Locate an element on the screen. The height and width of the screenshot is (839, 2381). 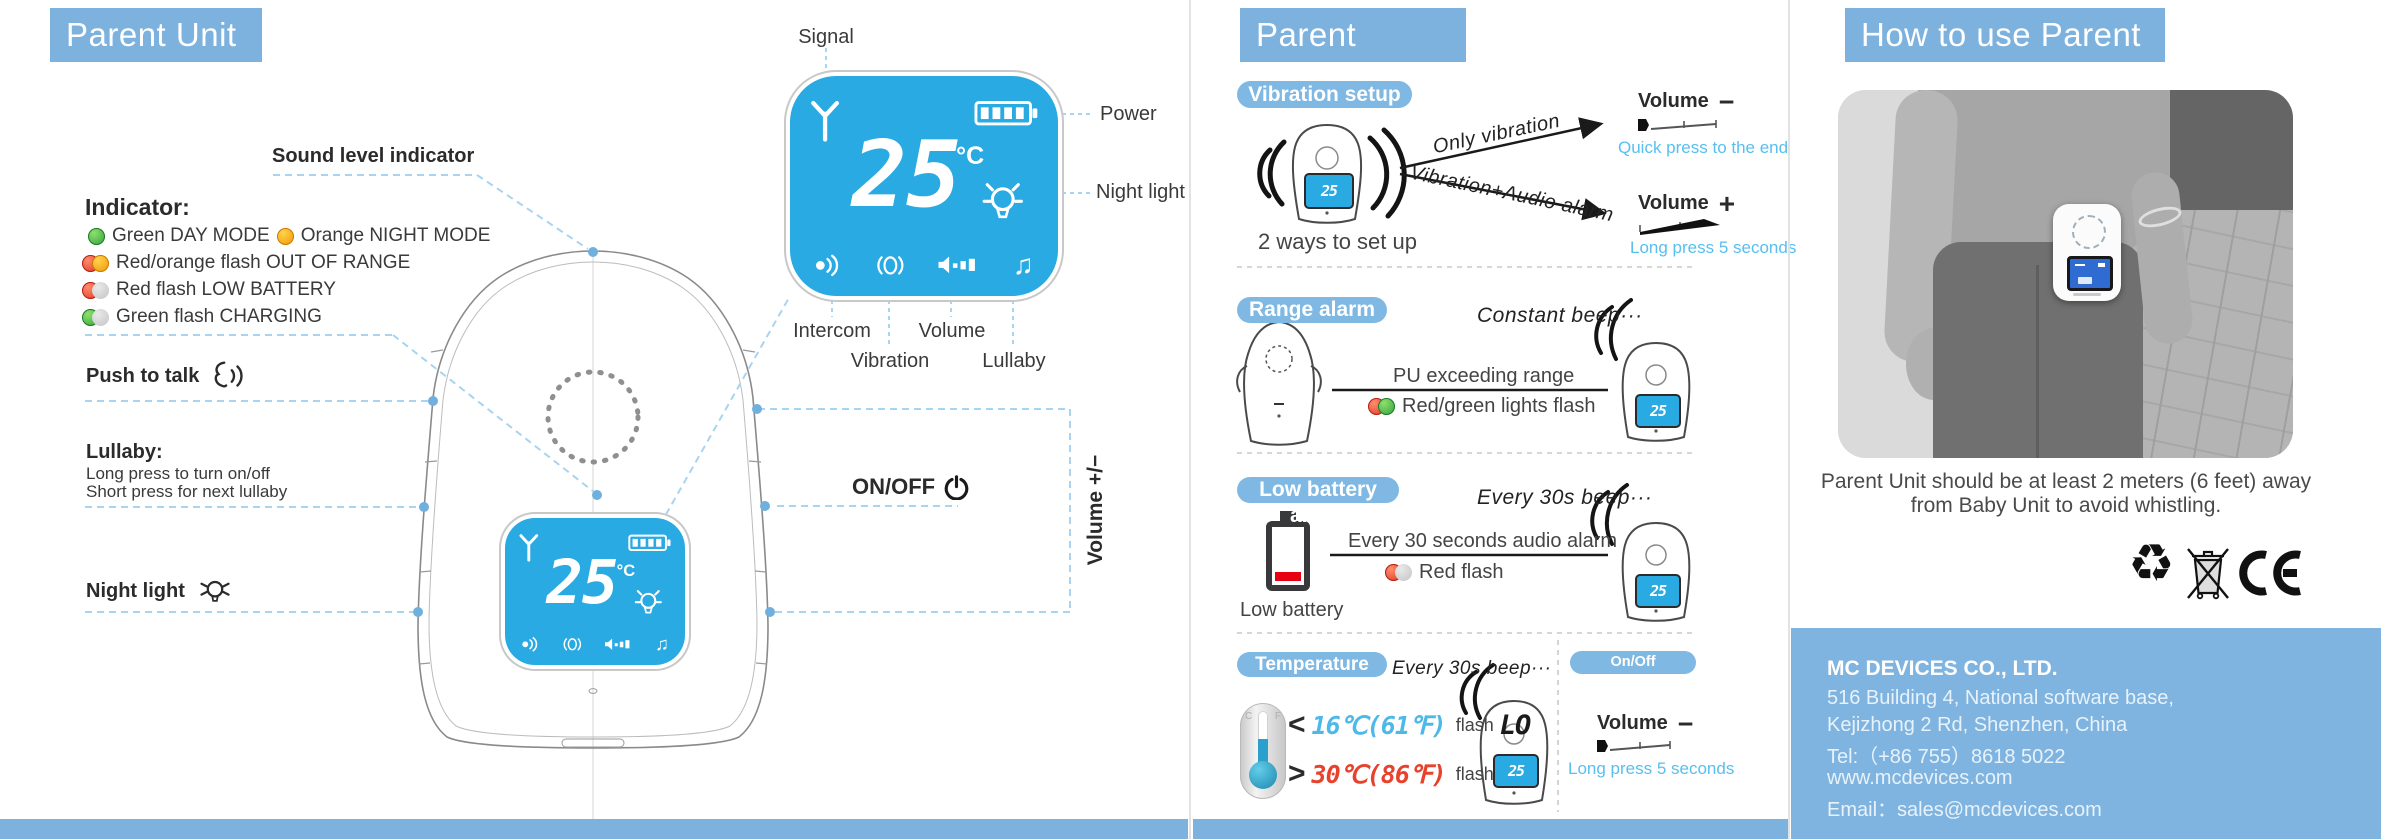
panel2-title: Parent alarms is located at coordinates (1353, 57).